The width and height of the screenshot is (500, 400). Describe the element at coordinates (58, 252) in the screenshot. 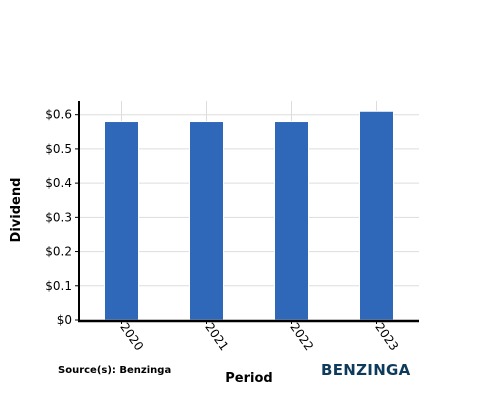

I see `y-tick-label: $0.2` at that location.